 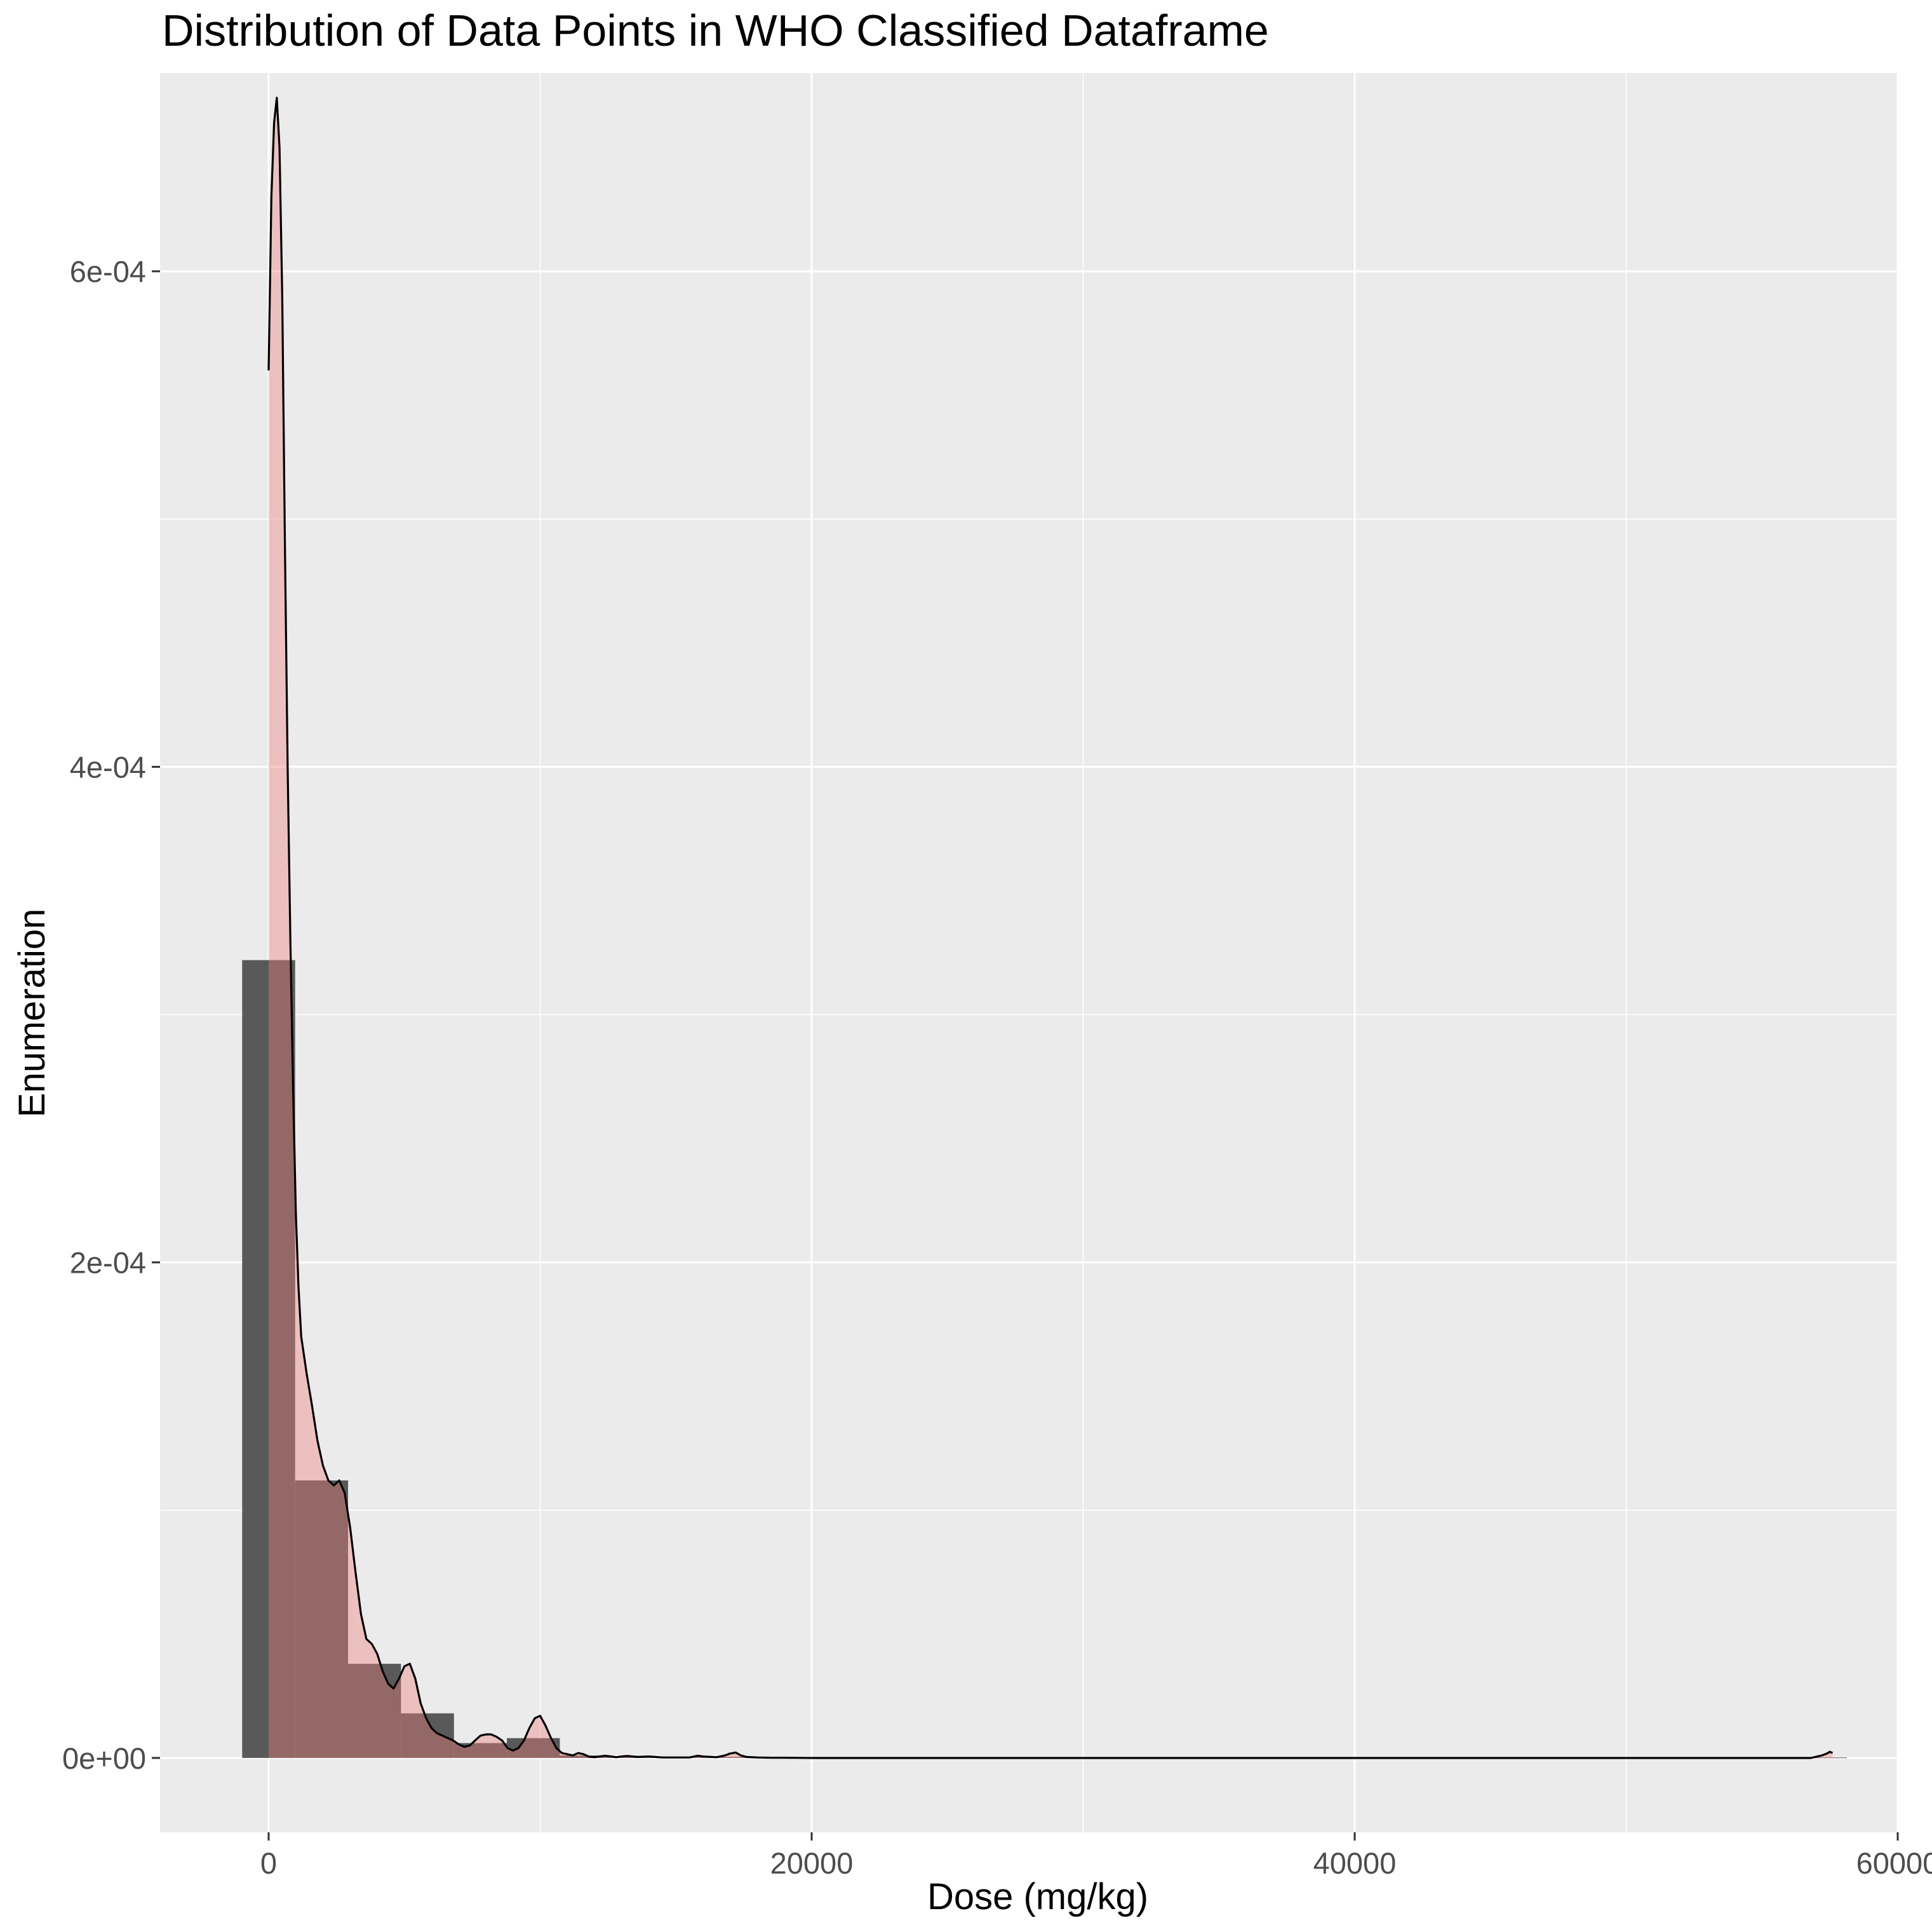 I want to click on y-tick-label: 6e-04, so click(x=108, y=271).